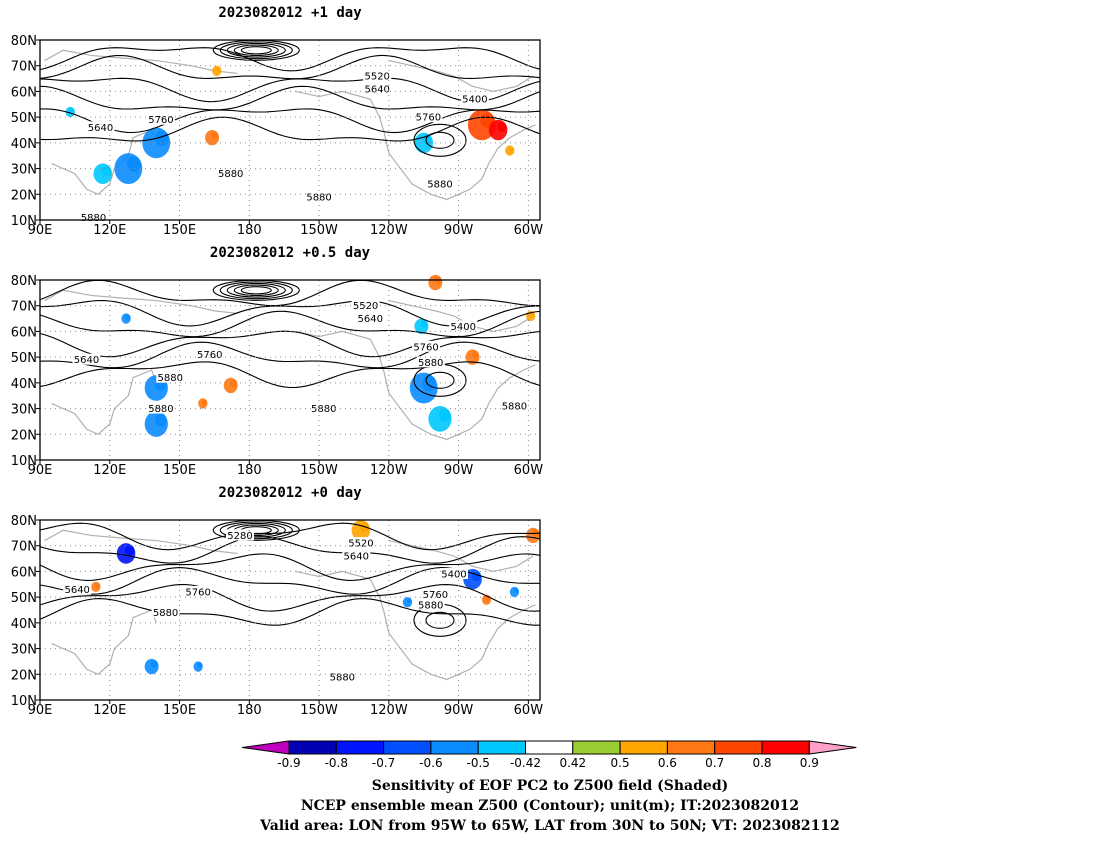  Describe the element at coordinates (714, 763) in the screenshot. I see `colorbar-label: 0.7` at that location.